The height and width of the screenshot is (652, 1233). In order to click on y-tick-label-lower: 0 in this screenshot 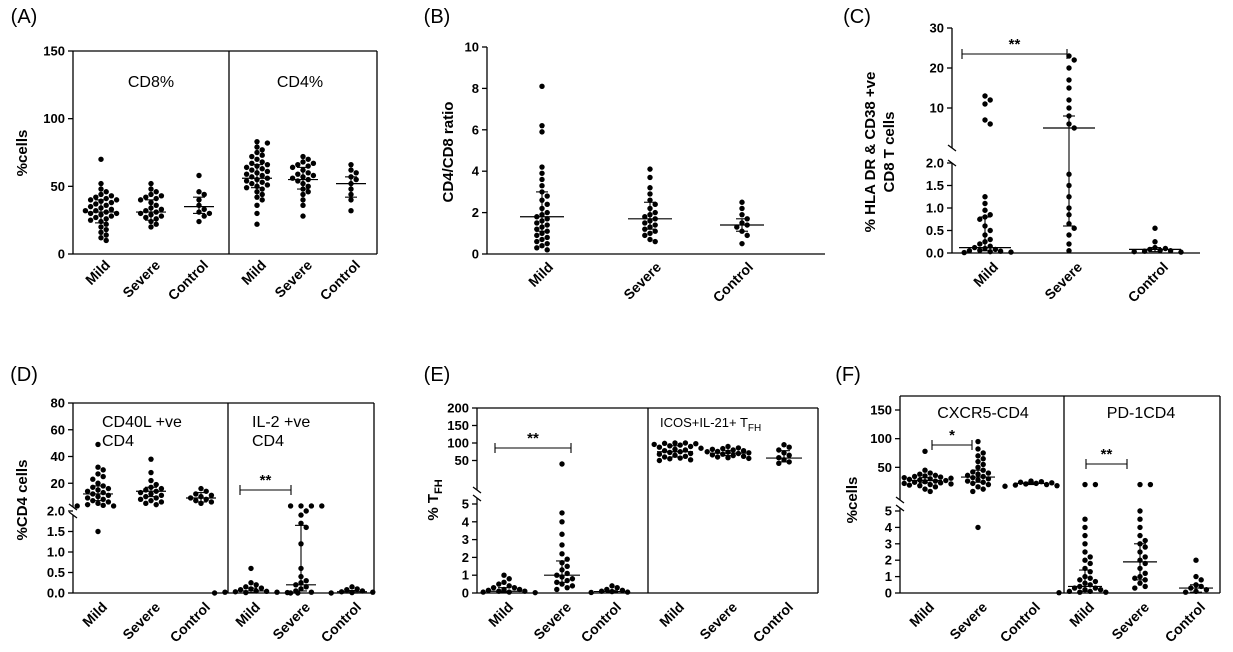, I will do `click(888, 593)`.